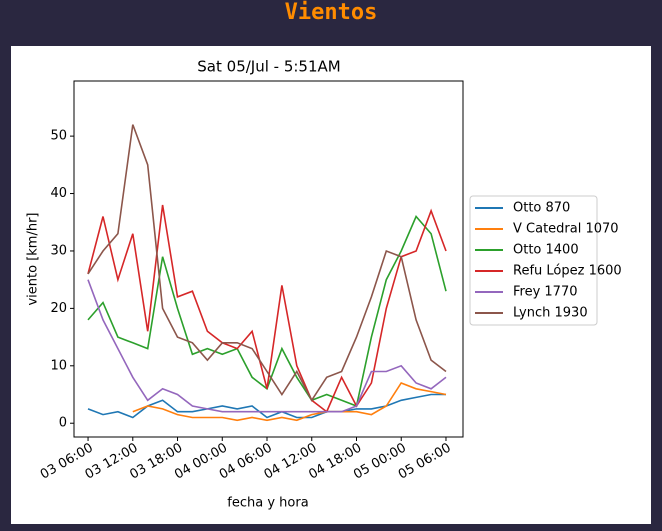 Image resolution: width=662 pixels, height=531 pixels. Describe the element at coordinates (331, 12) in the screenshot. I see `header-title: Vientos` at that location.